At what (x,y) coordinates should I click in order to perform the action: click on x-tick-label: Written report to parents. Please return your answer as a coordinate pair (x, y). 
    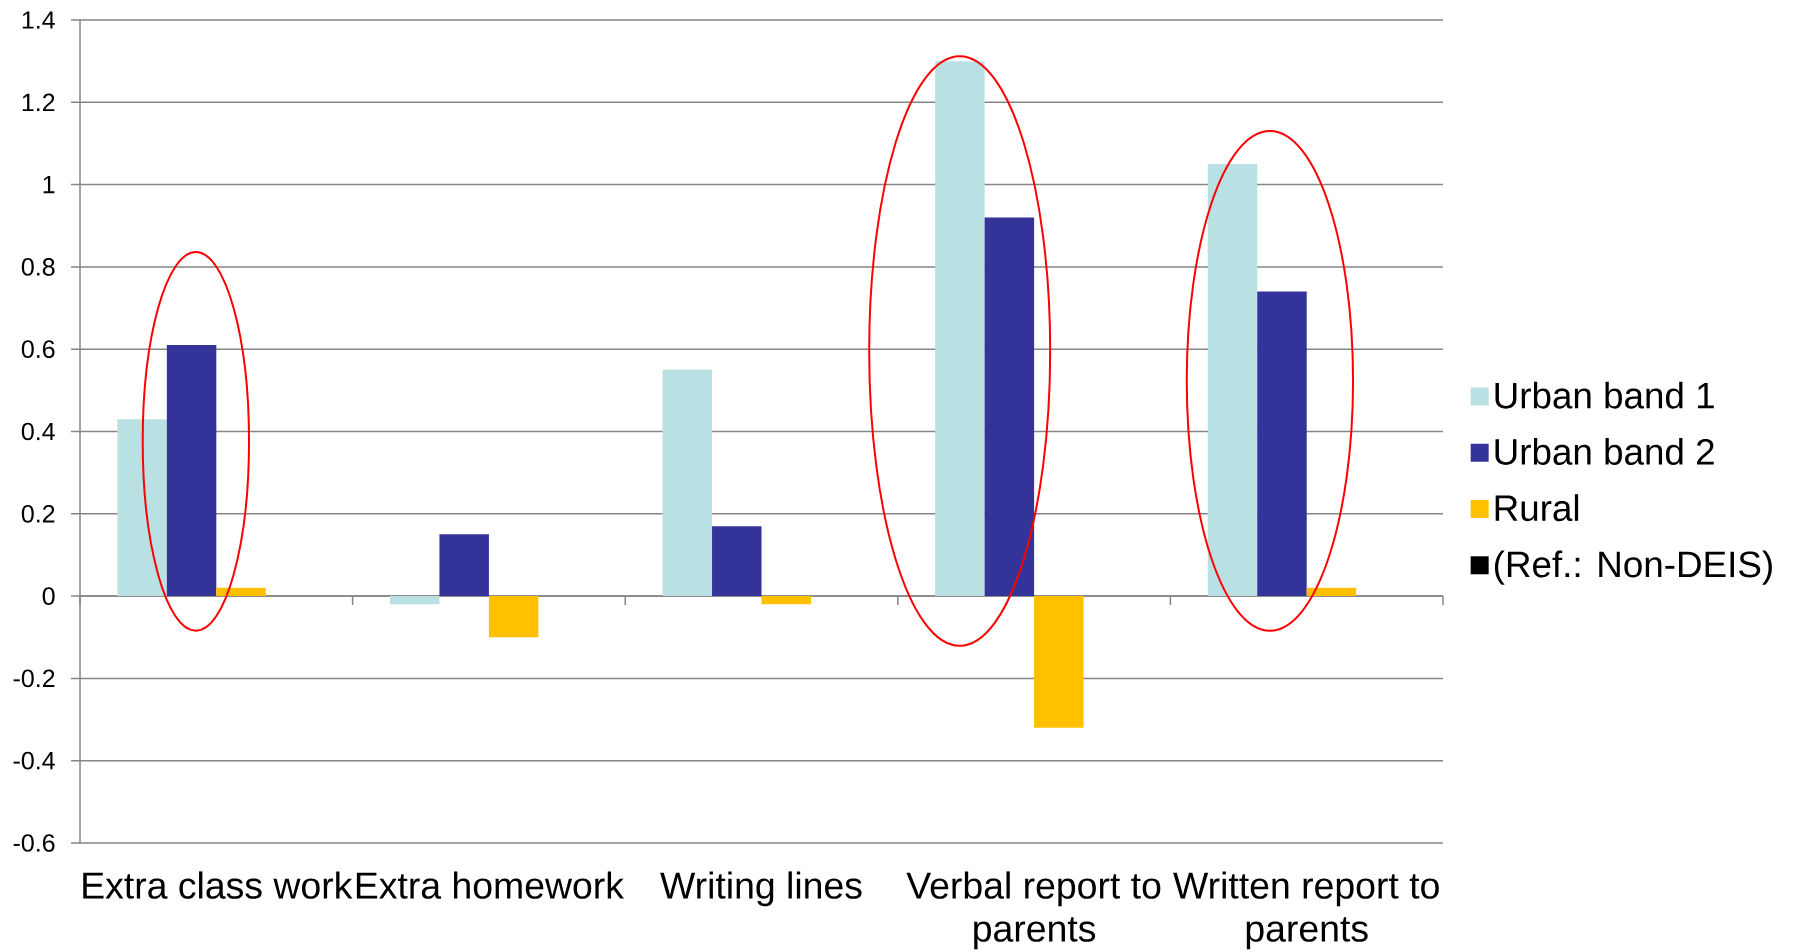
    Looking at the image, I should click on (1306, 910).